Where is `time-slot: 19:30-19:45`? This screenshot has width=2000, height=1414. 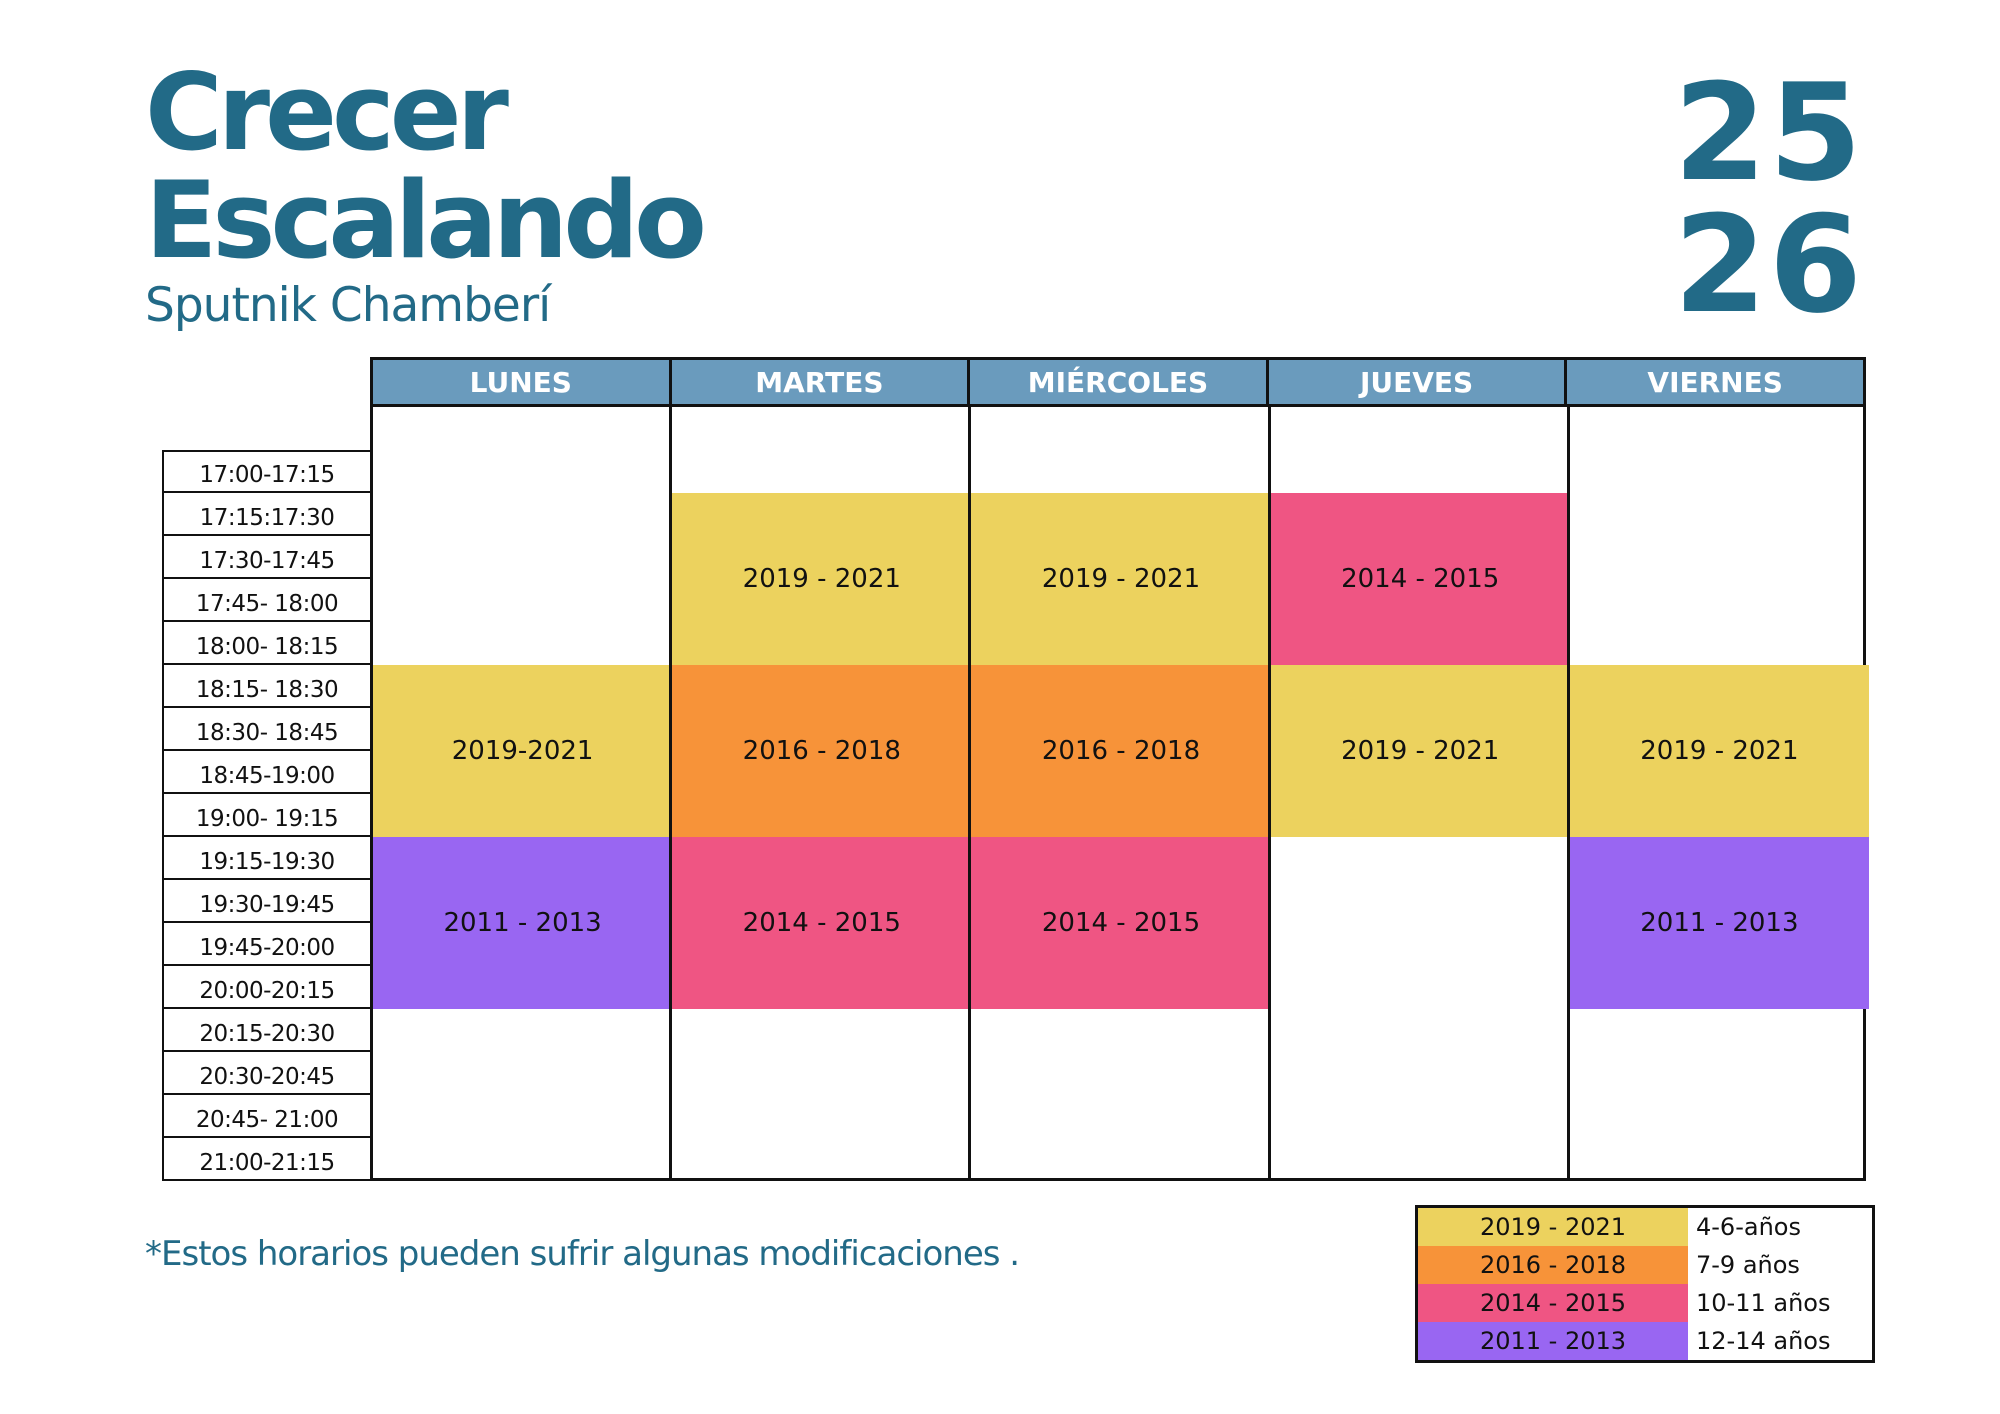 time-slot: 19:30-19:45 is located at coordinates (266, 901).